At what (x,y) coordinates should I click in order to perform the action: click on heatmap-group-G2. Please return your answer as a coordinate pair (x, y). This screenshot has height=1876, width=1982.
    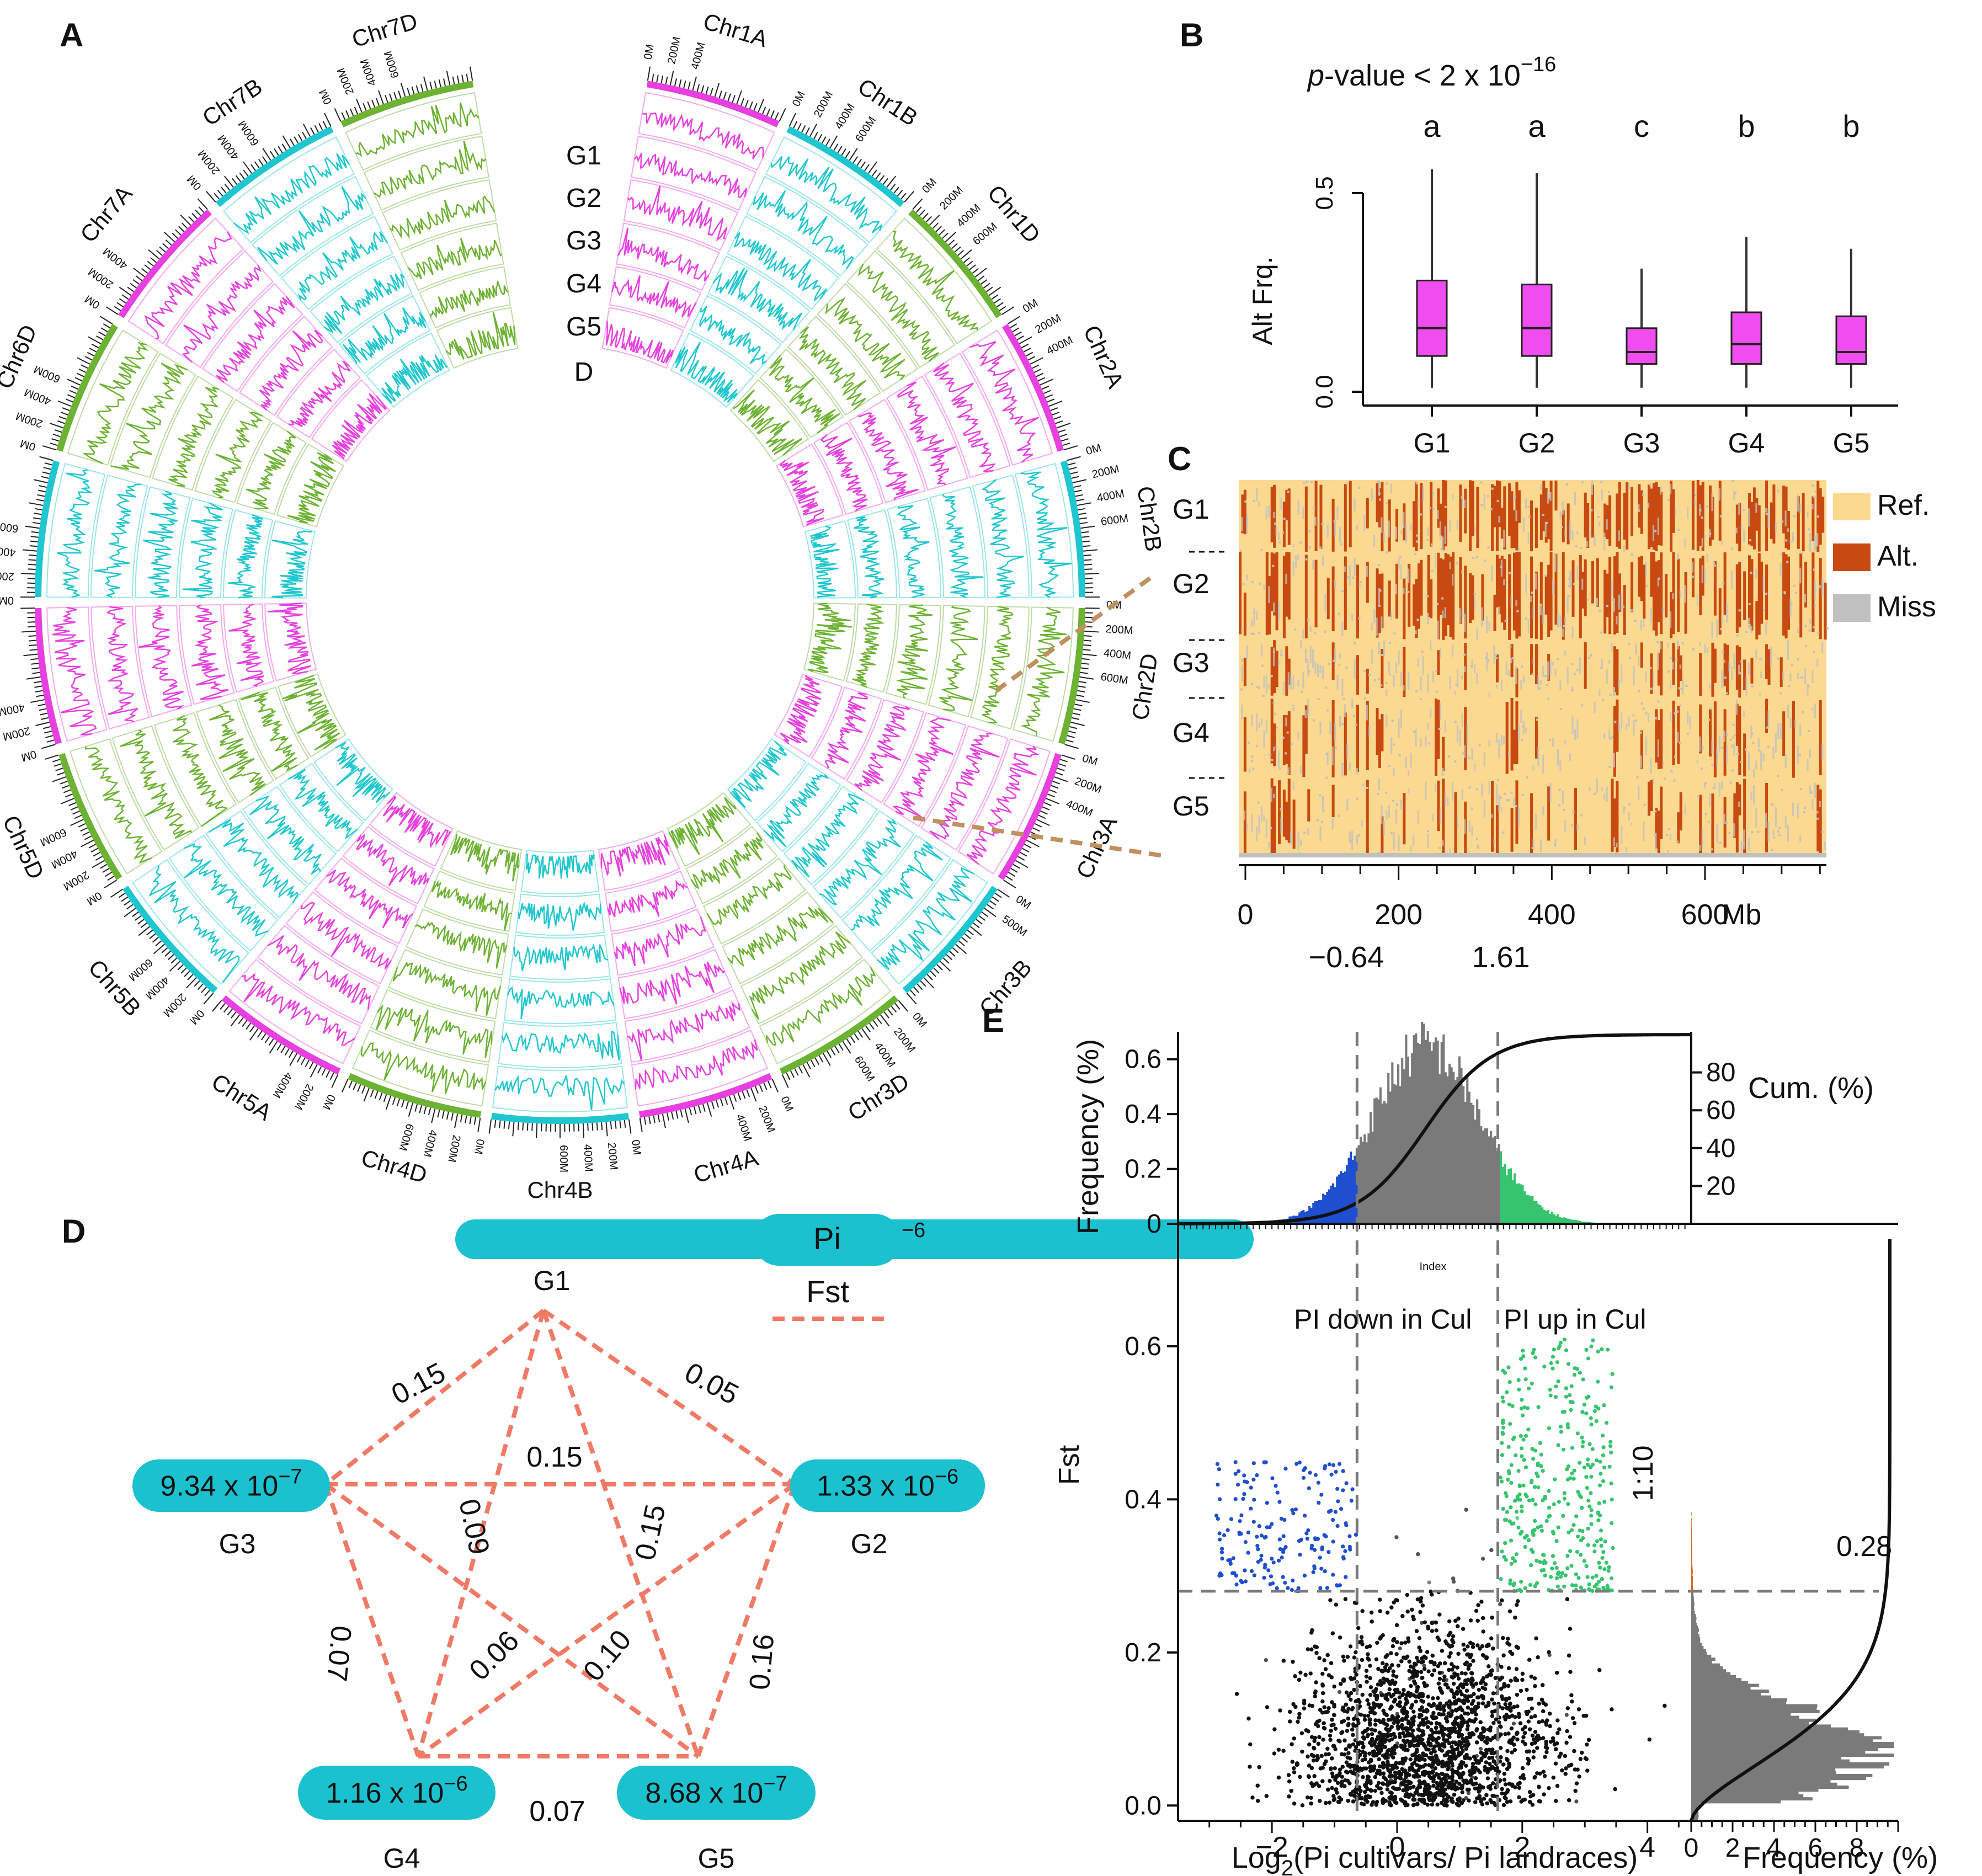
    Looking at the image, I should click on (1534, 596).